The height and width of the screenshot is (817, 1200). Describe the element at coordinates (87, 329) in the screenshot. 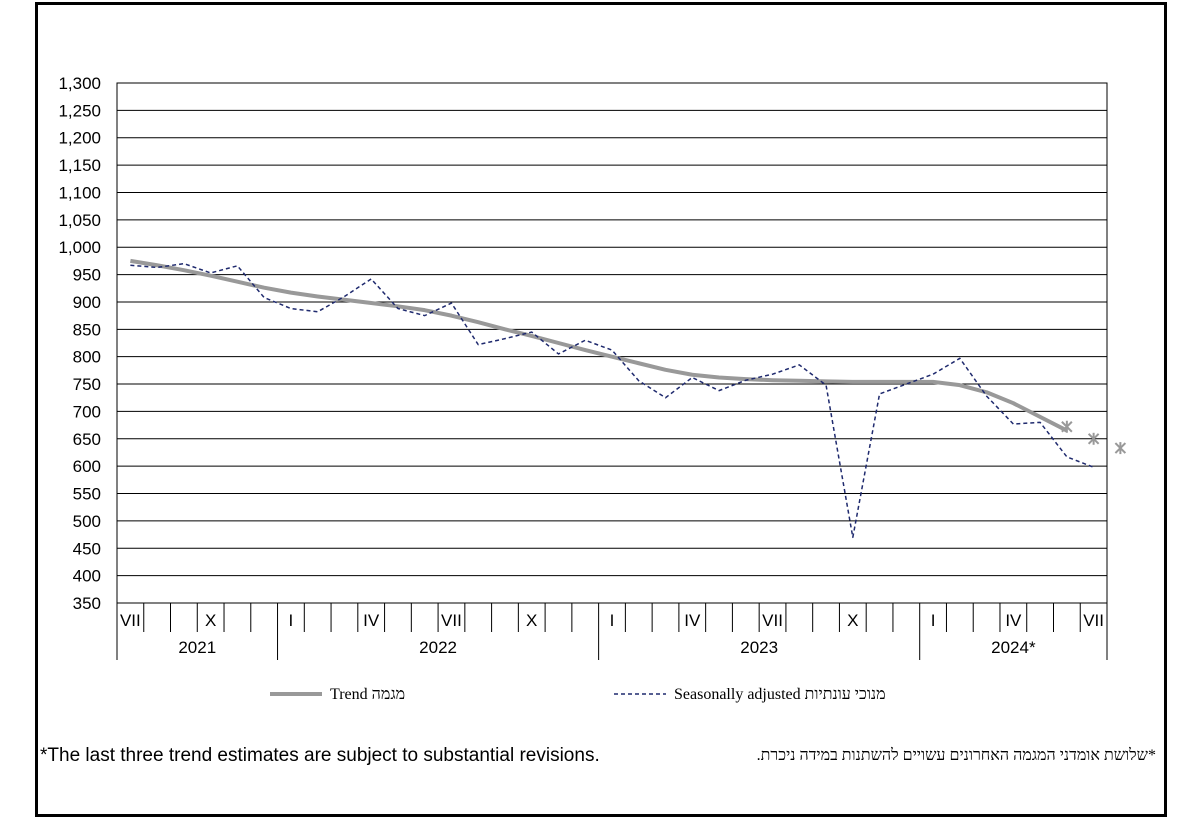

I see `y-tick-label: 850` at that location.